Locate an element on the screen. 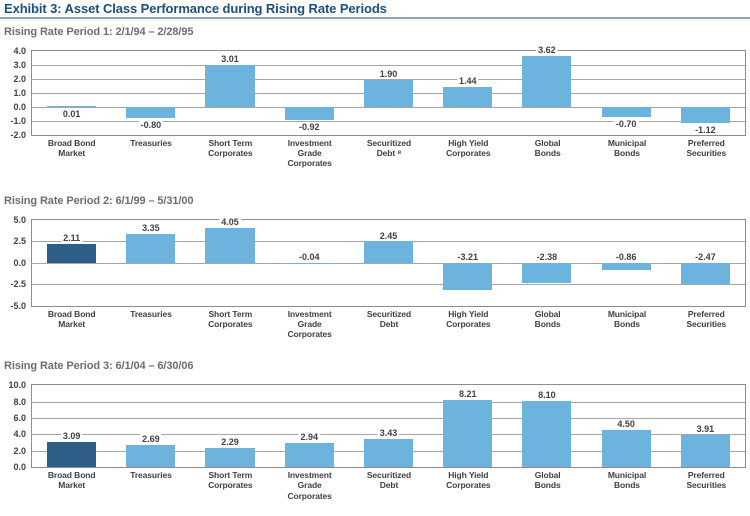  bar-cell: 3.35 is located at coordinates (150, 263).